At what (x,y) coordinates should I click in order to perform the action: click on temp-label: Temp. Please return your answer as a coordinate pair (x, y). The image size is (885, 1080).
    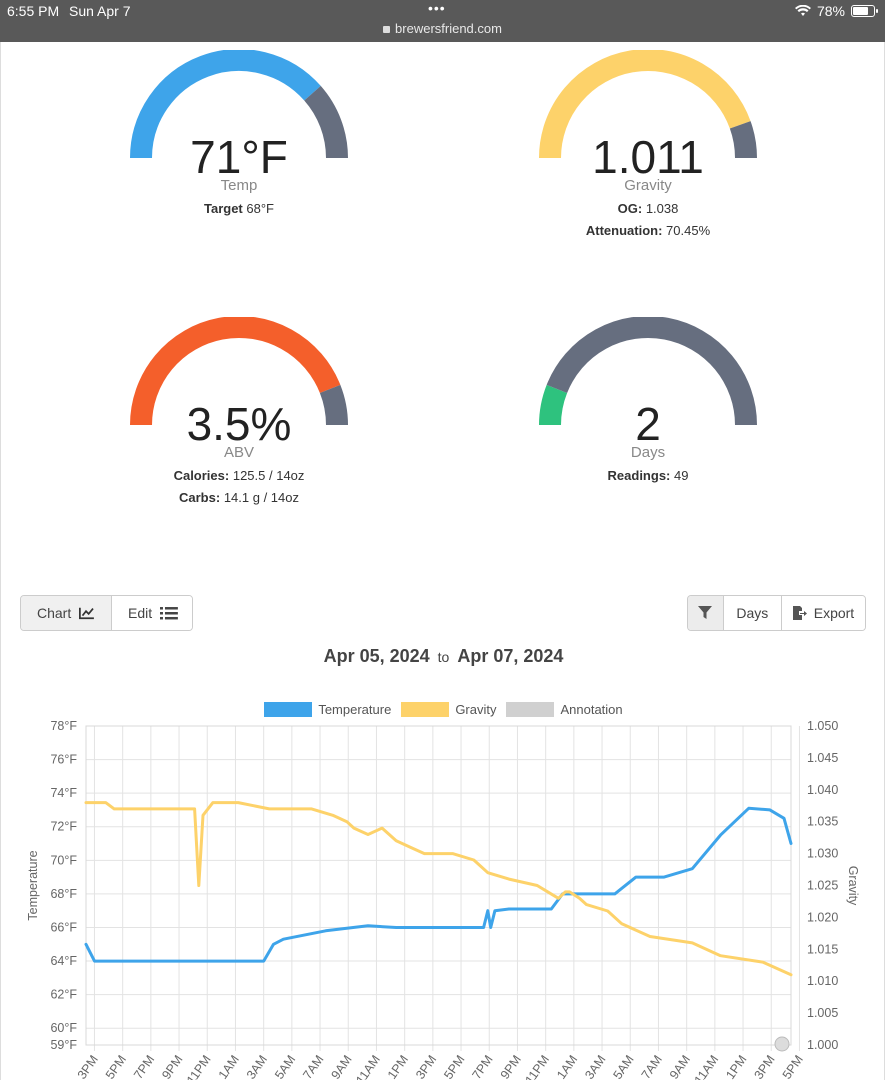
    Looking at the image, I should click on (239, 185).